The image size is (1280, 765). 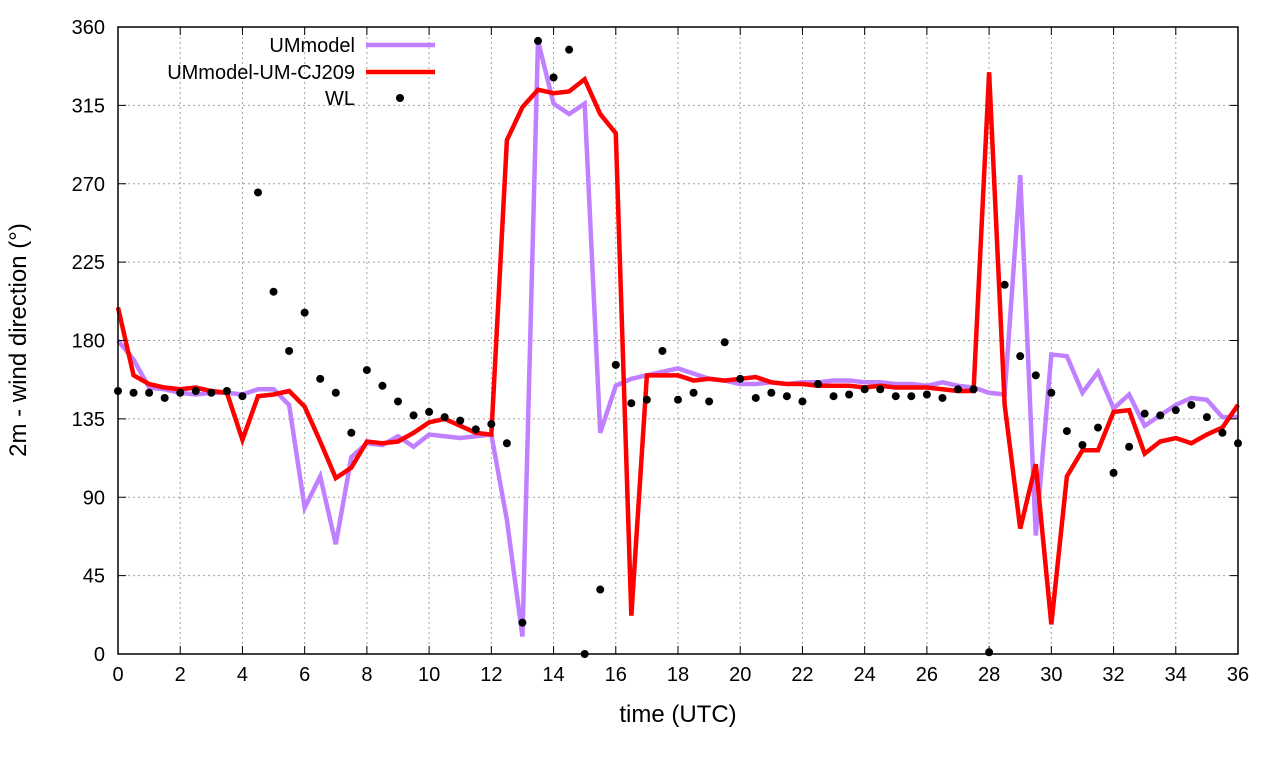 I want to click on y-tick-label: 135, so click(x=88, y=420).